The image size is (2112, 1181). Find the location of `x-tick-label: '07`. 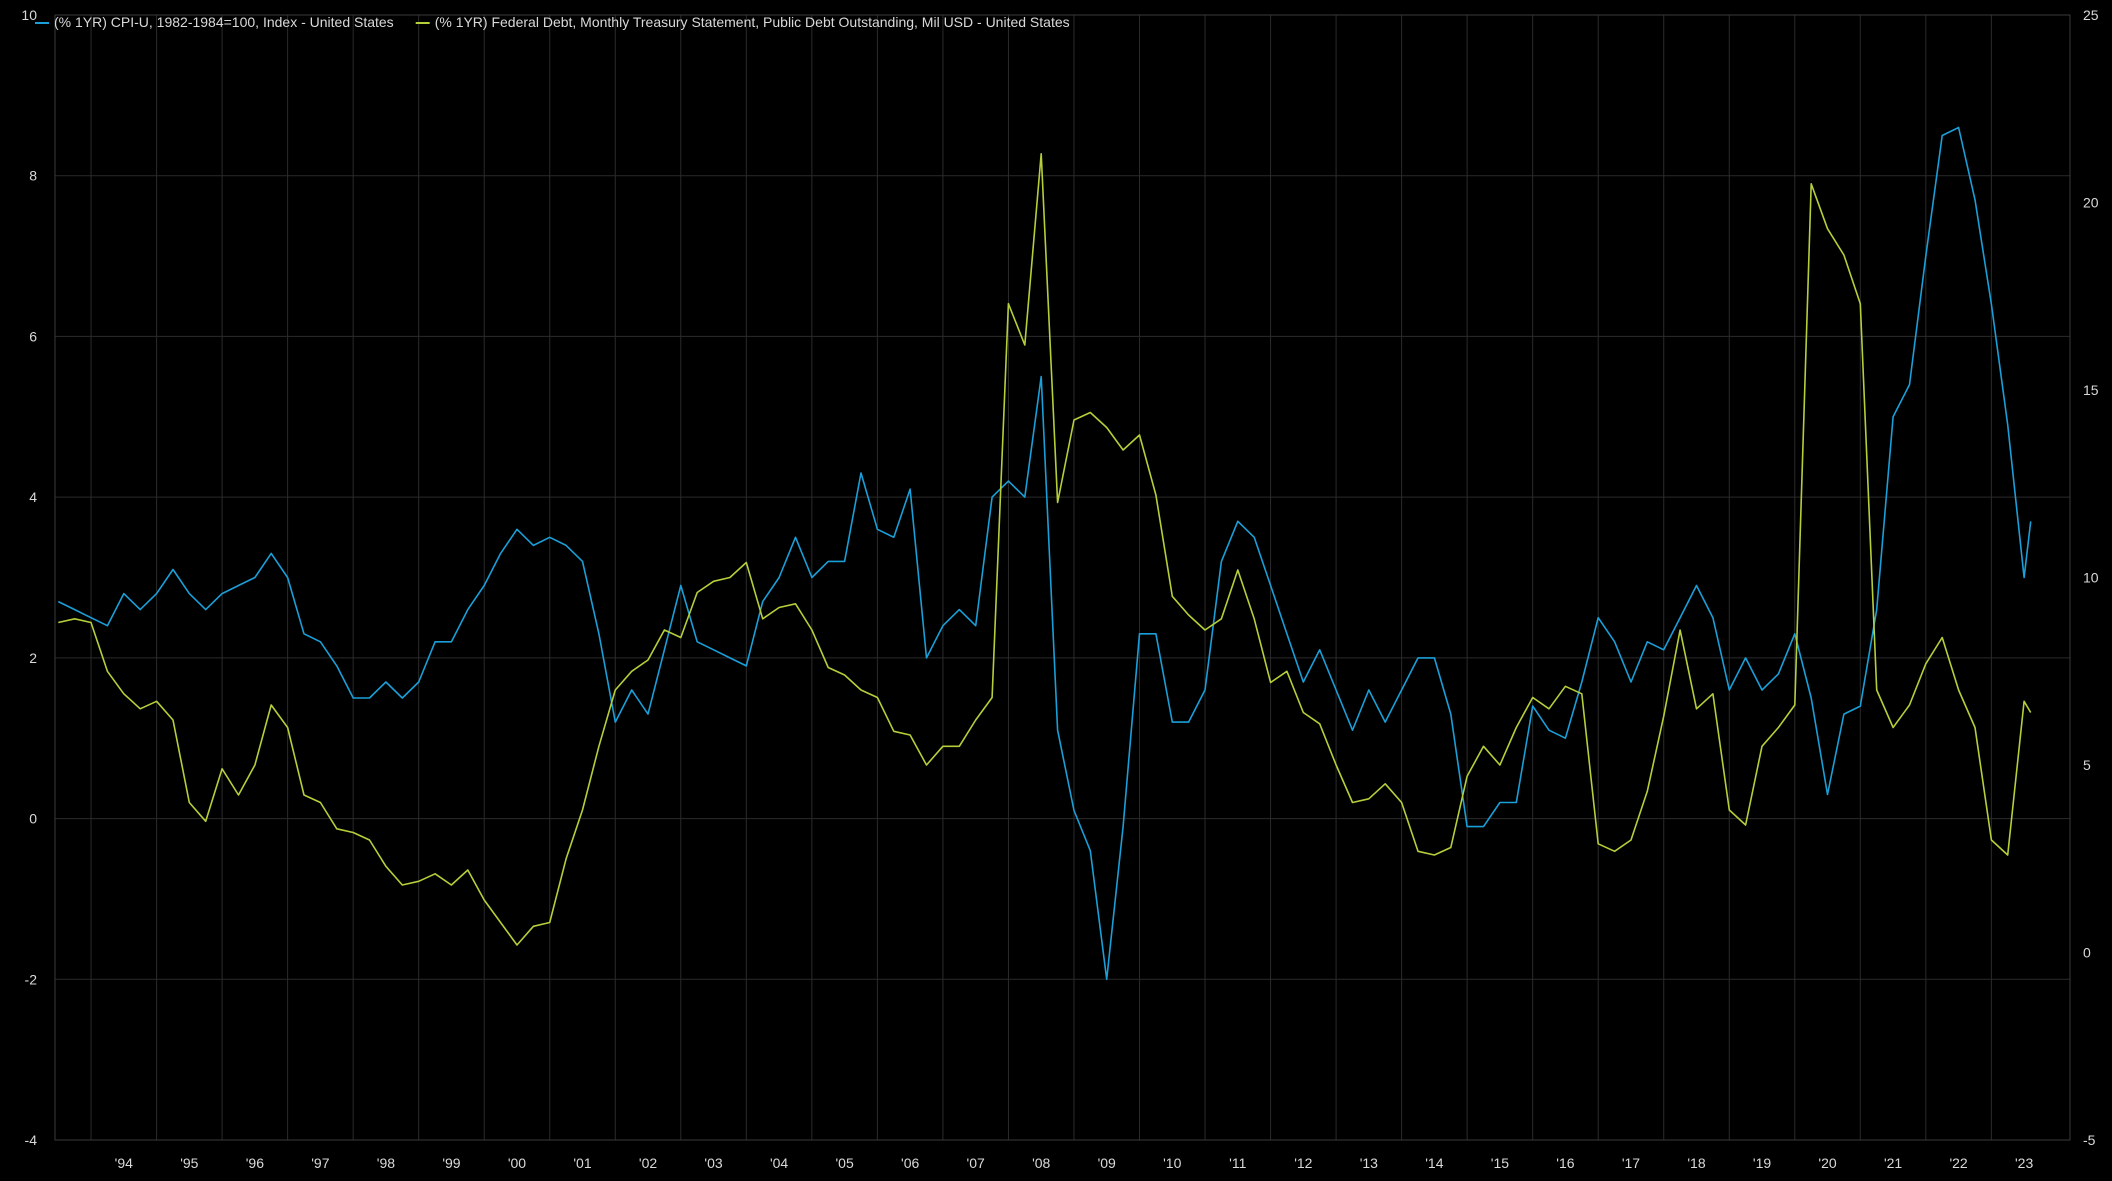

x-tick-label: '07 is located at coordinates (976, 1163).